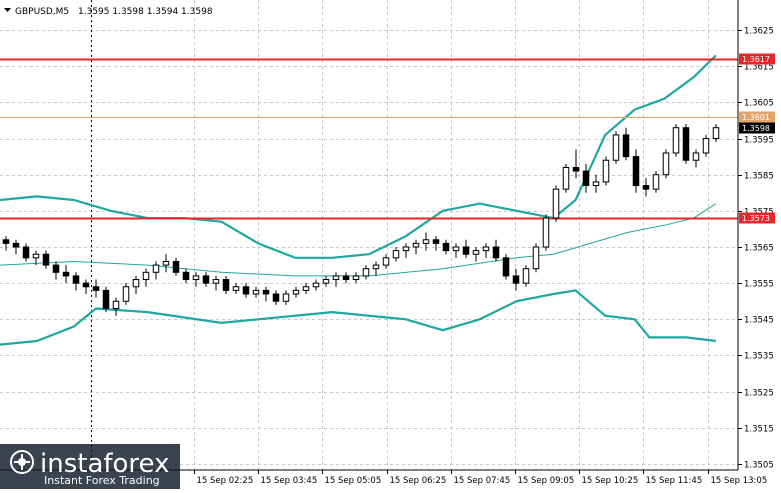  What do you see at coordinates (759, 177) in the screenshot?
I see `price-tick-label: 1.3585` at bounding box center [759, 177].